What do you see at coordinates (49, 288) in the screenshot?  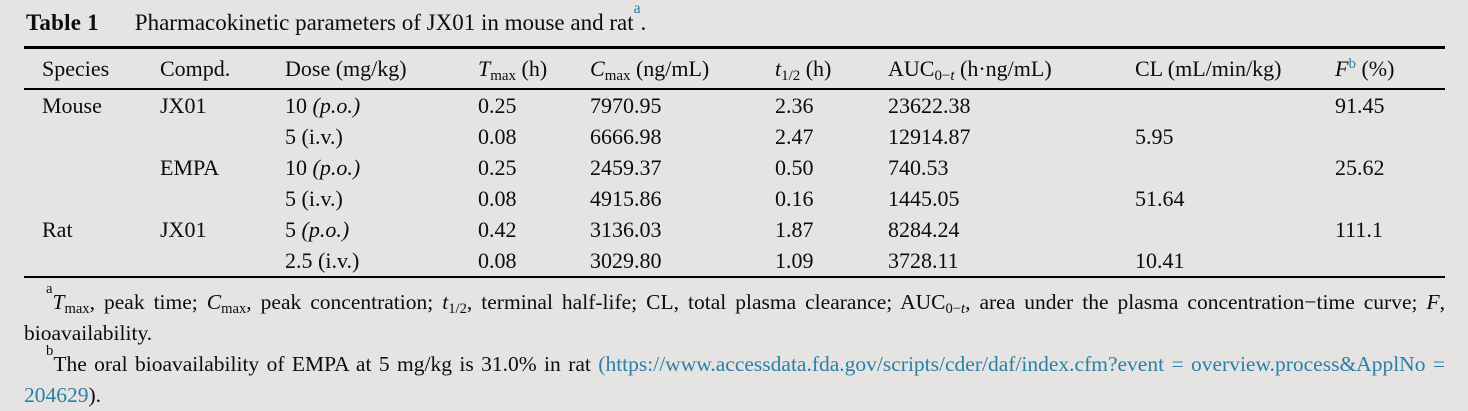 I see `footnote-a-marker: a` at bounding box center [49, 288].